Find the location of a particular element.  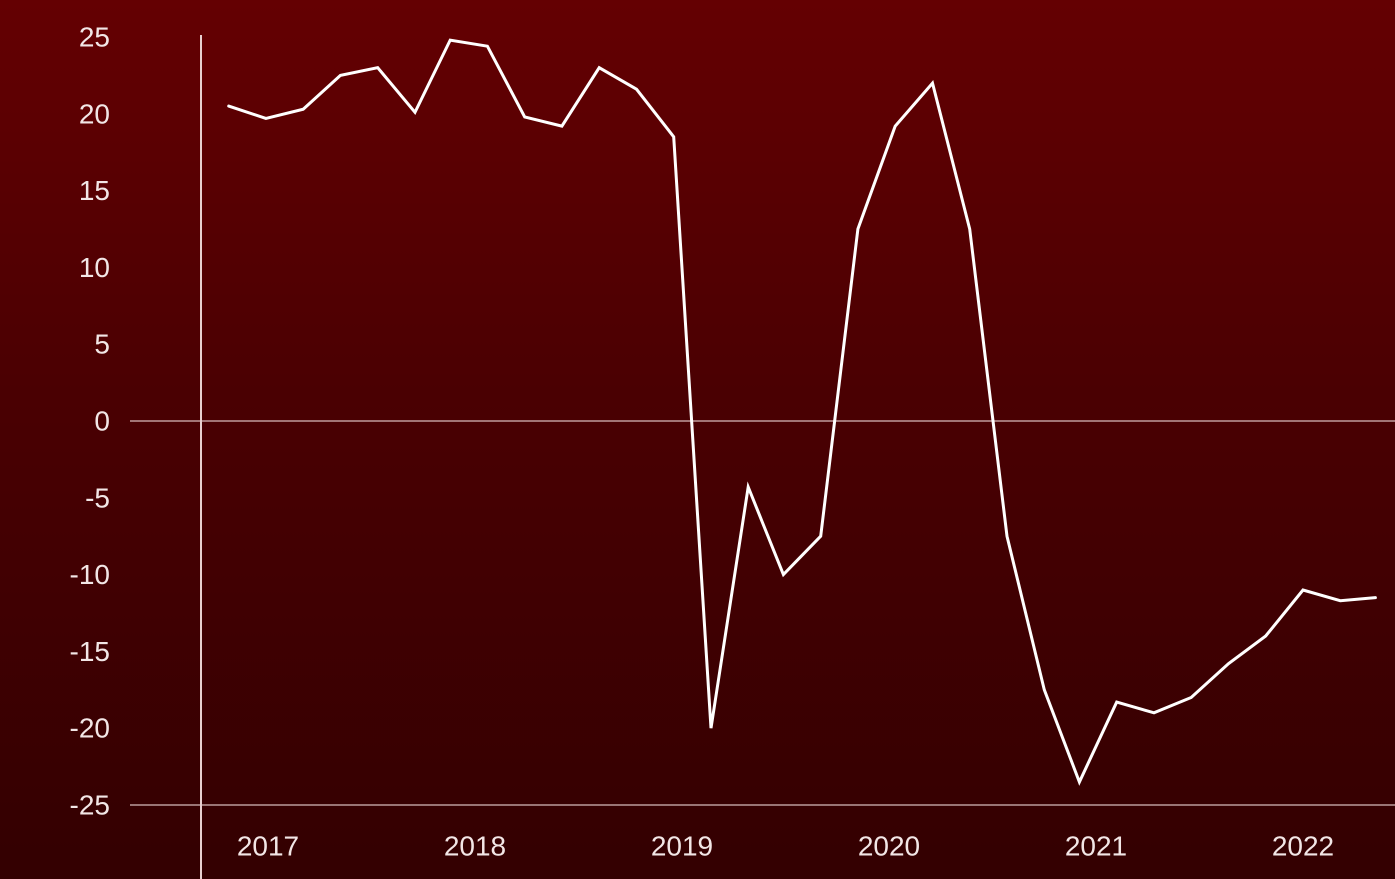

y-tick-label: 15 is located at coordinates (94, 190).